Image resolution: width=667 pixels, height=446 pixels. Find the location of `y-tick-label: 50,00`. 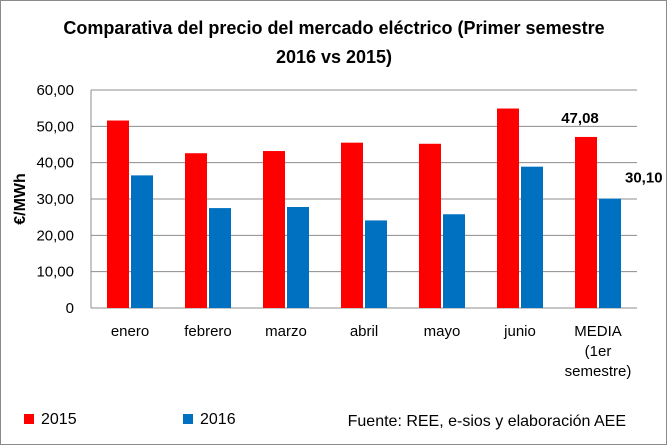

y-tick-label: 50,00 is located at coordinates (55, 126).